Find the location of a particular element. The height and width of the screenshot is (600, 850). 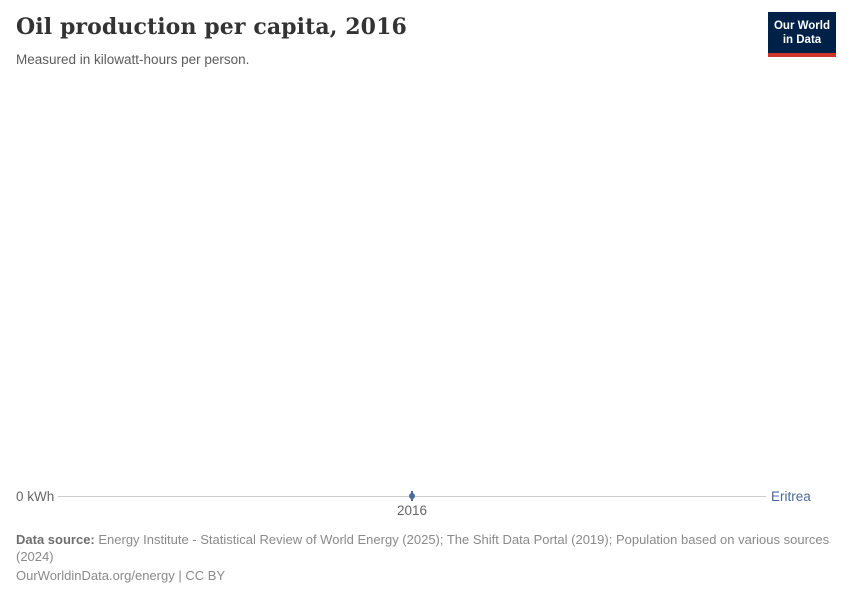

chart-subtitle: Measured in kilowatt-hours per person. is located at coordinates (133, 59).